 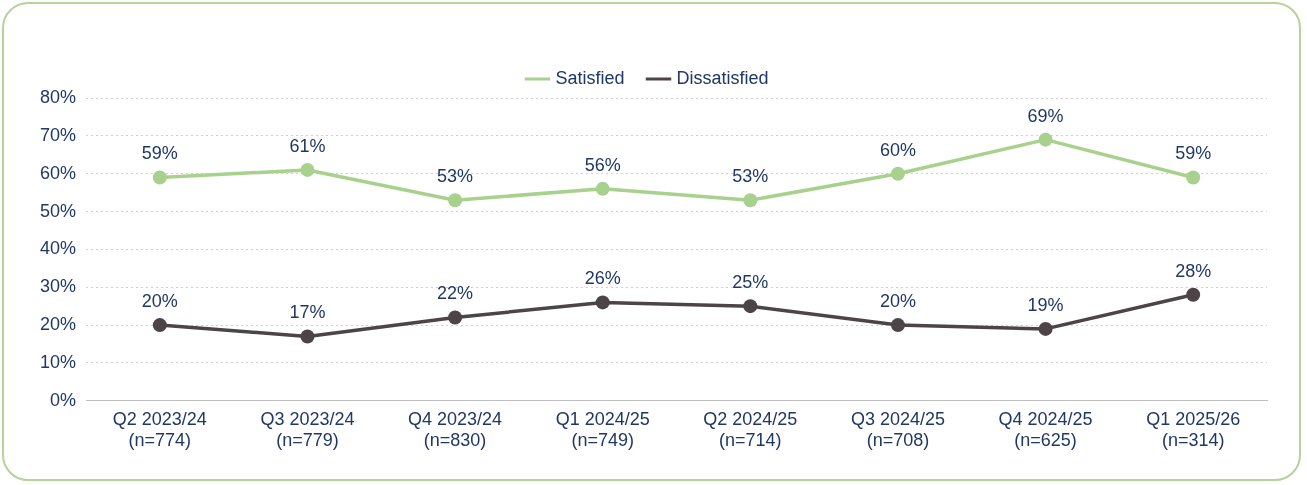 I want to click on data-label: 69%, so click(x=1045, y=115).